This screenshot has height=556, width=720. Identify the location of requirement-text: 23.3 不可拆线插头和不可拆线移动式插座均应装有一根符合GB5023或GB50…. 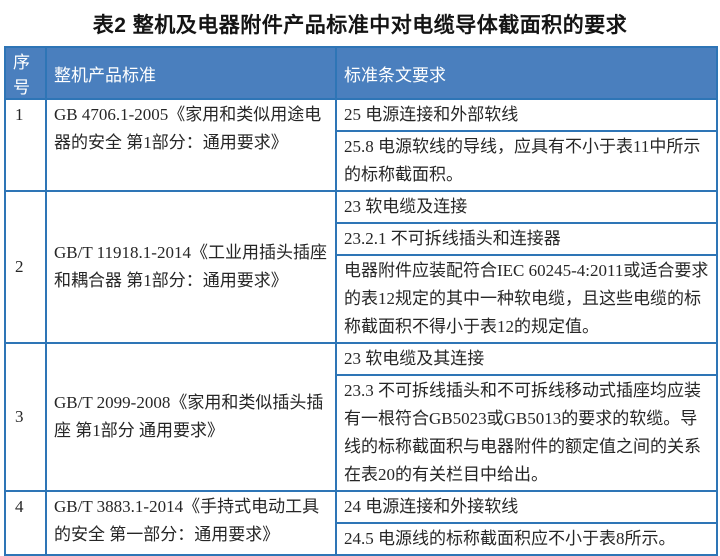
(526, 433).